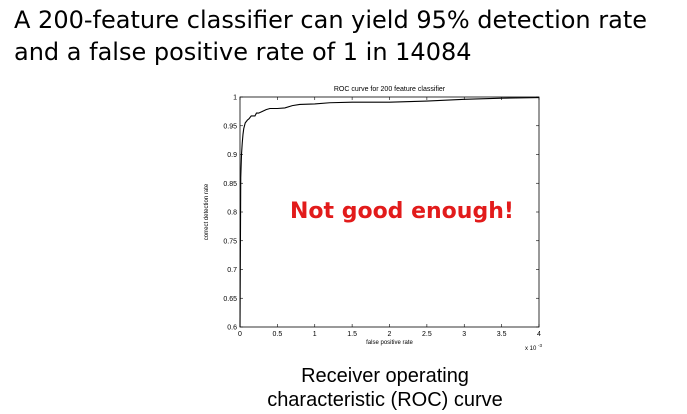 The width and height of the screenshot is (687, 414). I want to click on y-tick-label: 0.65, so click(230, 299).